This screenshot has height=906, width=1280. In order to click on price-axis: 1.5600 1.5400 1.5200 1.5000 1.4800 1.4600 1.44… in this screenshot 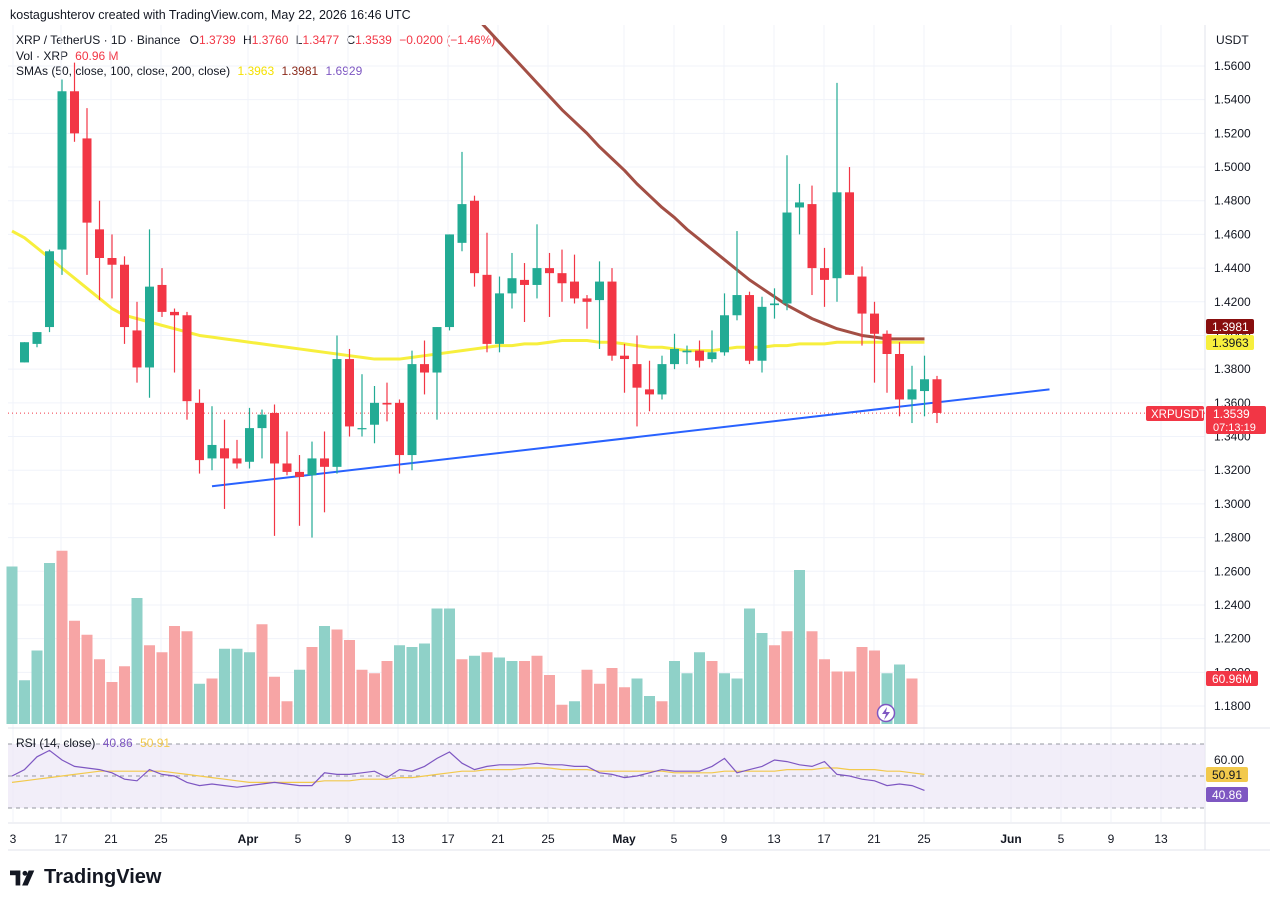, I will do `click(1232, 413)`.